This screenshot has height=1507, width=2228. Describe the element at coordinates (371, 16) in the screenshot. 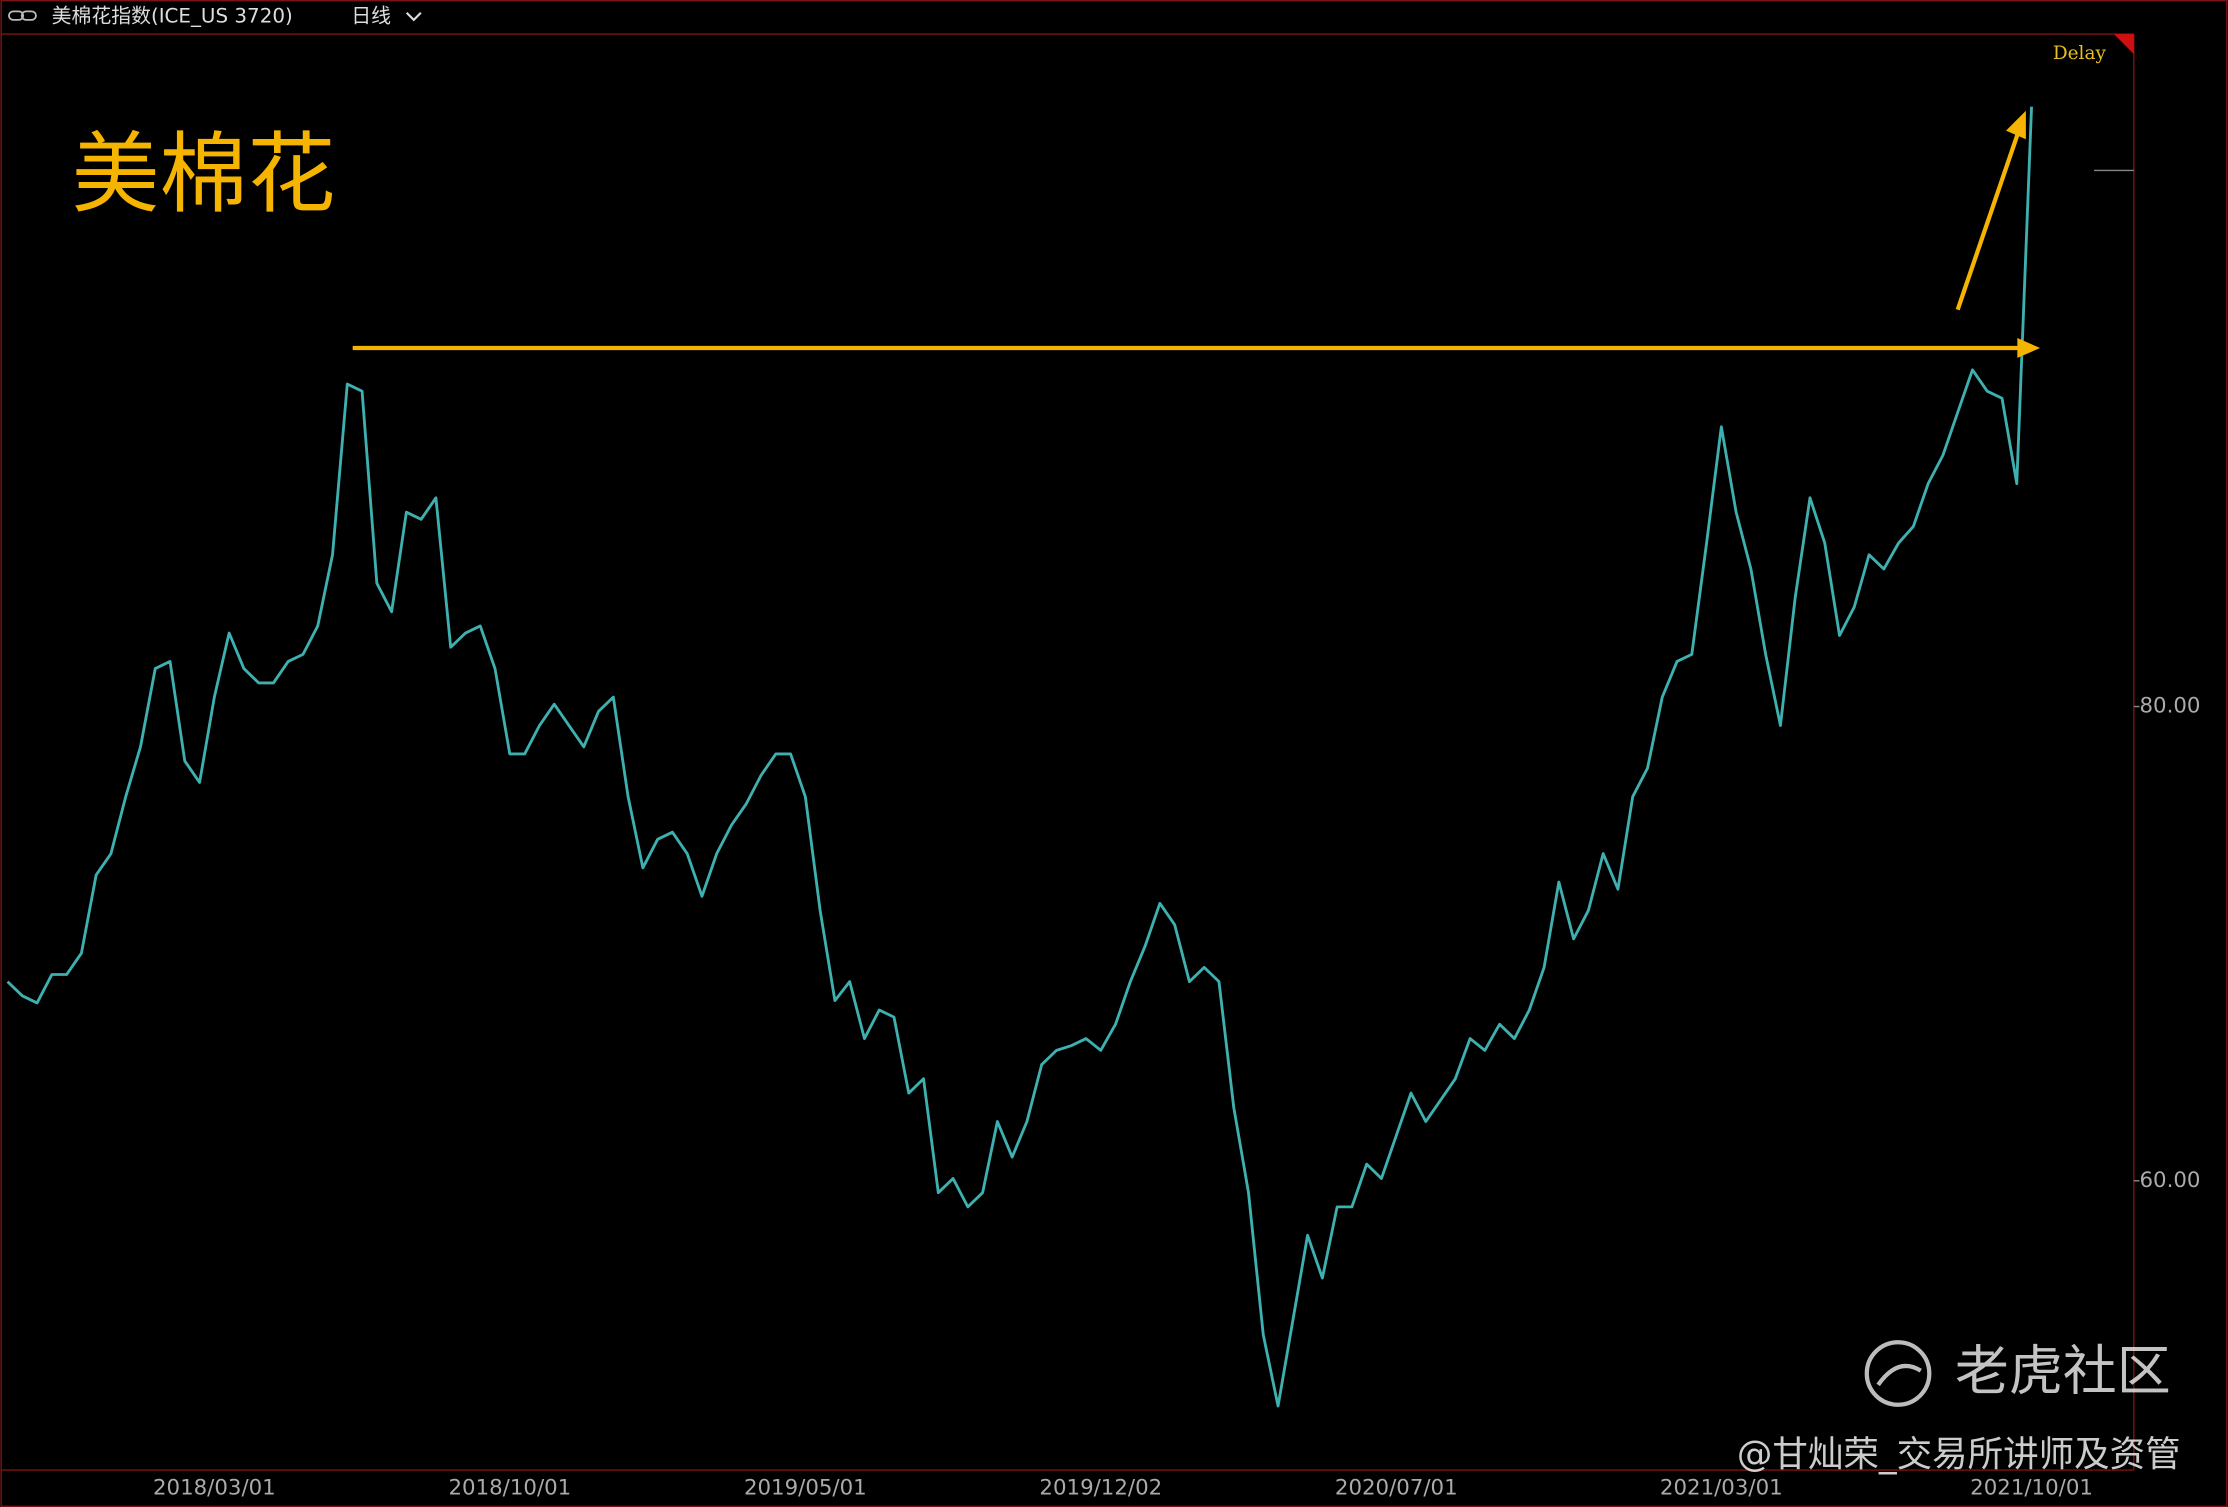

I see `period-selector: 日线` at that location.